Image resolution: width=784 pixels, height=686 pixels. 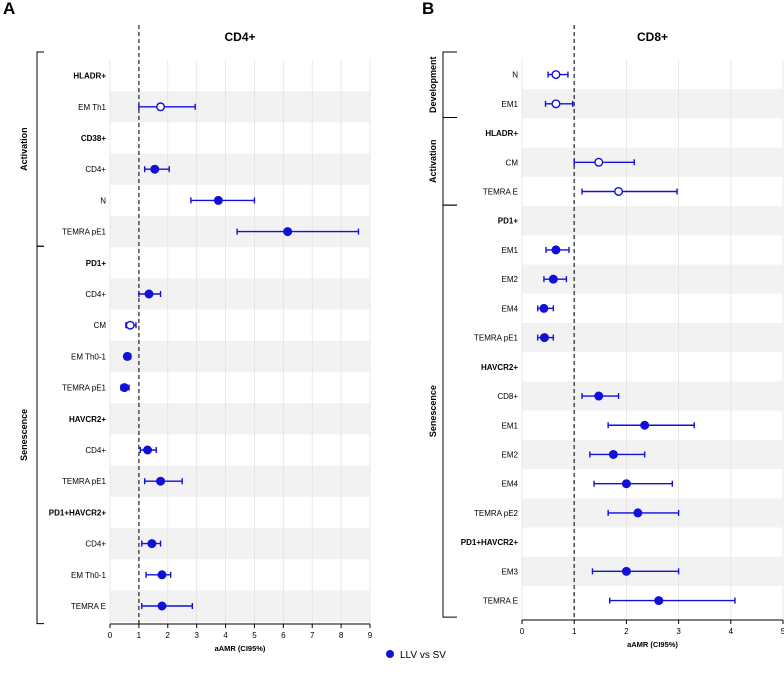 I want to click on cd8-chart-title: CD8+, so click(x=652, y=37).